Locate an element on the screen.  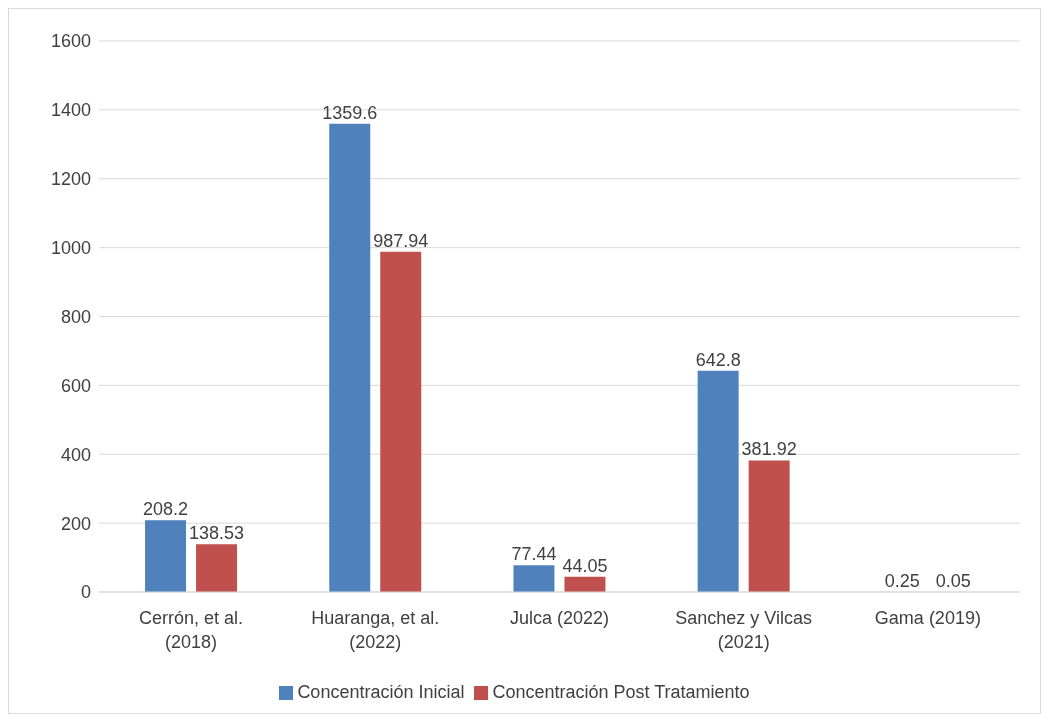
data-label: 0.05 is located at coordinates (953, 580).